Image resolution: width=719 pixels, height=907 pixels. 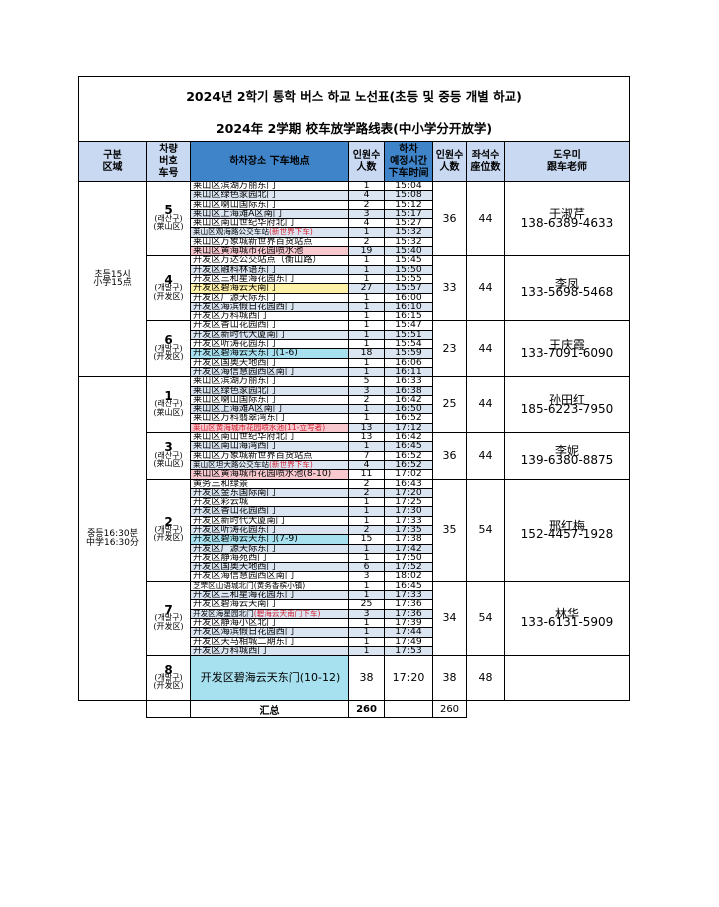 What do you see at coordinates (408, 195) in the screenshot?
I see `stop-time: 15:08` at bounding box center [408, 195].